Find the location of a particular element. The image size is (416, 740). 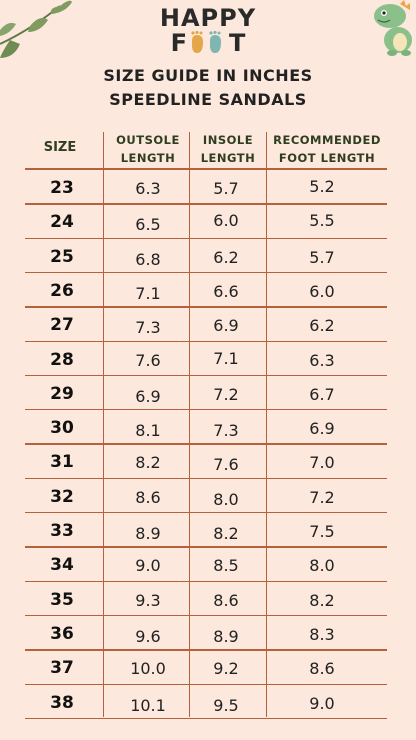

size-cell: 37 is located at coordinates (62, 668).